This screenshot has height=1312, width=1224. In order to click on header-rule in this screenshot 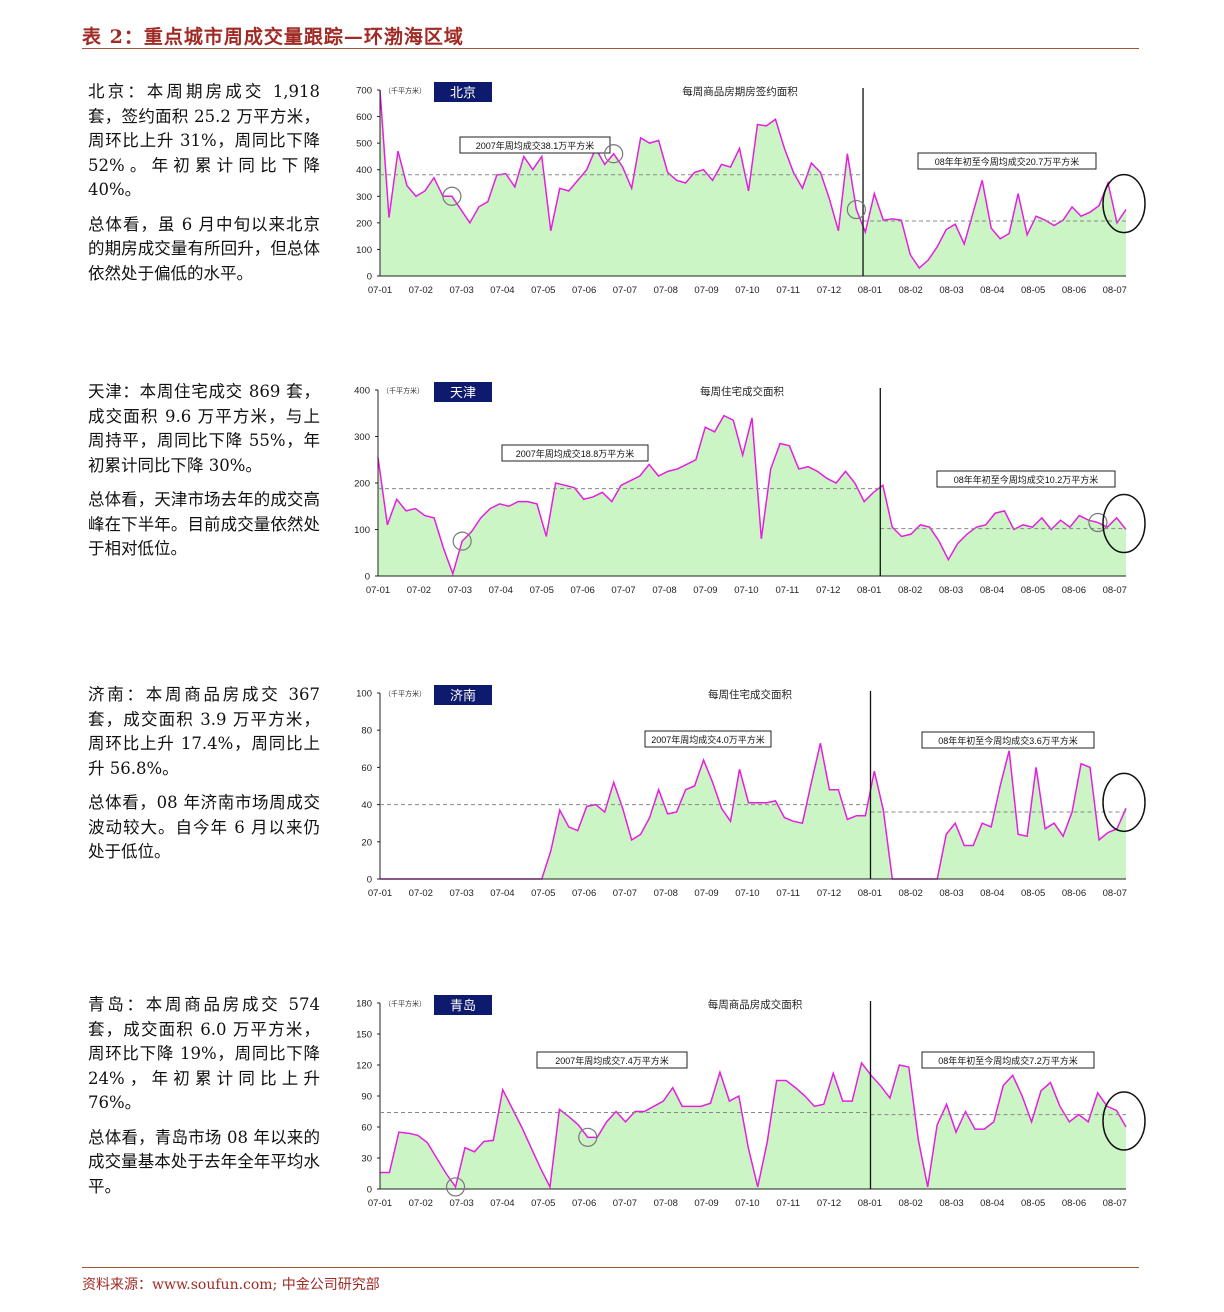, I will do `click(610, 48)`.